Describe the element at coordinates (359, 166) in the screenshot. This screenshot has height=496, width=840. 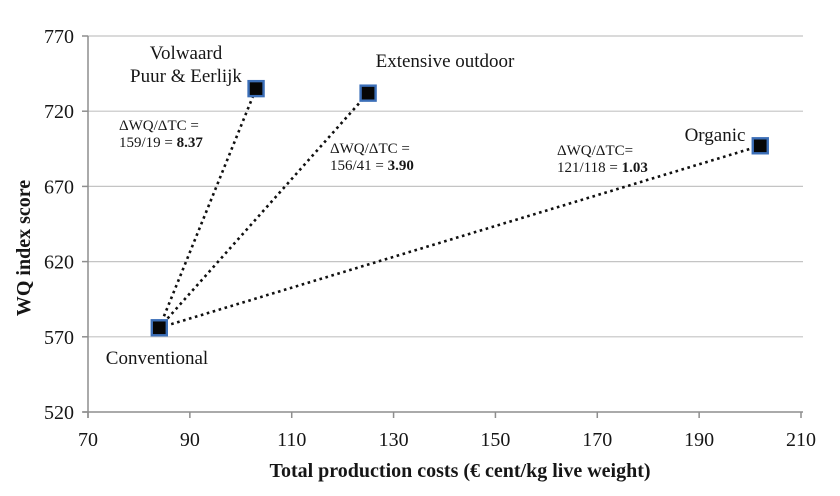
I see `annotation-ratio: 156/41 =` at that location.